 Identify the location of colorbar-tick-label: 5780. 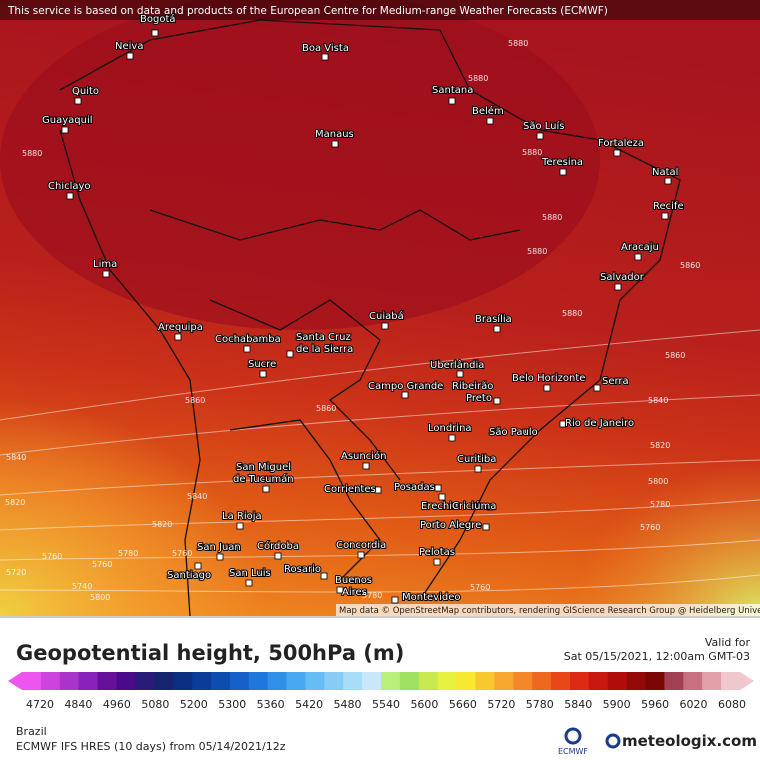
(540, 704).